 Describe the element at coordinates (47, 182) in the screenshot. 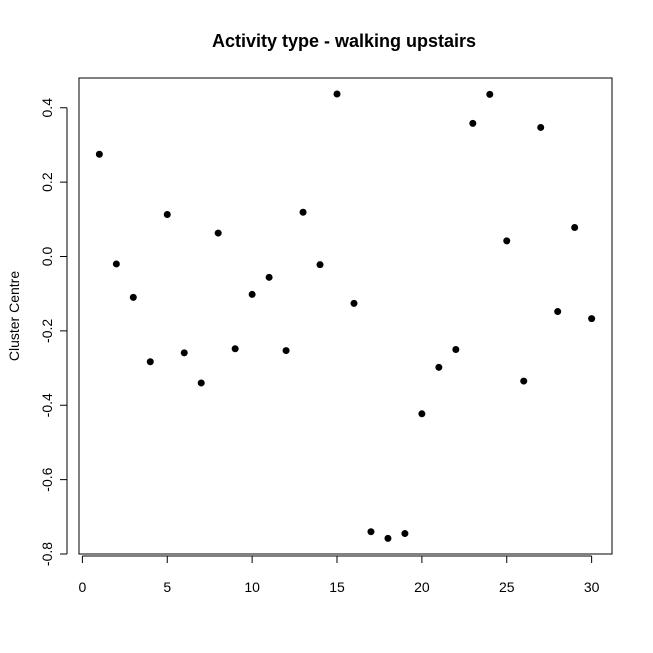

I see `y-tick-label: 0.2` at that location.